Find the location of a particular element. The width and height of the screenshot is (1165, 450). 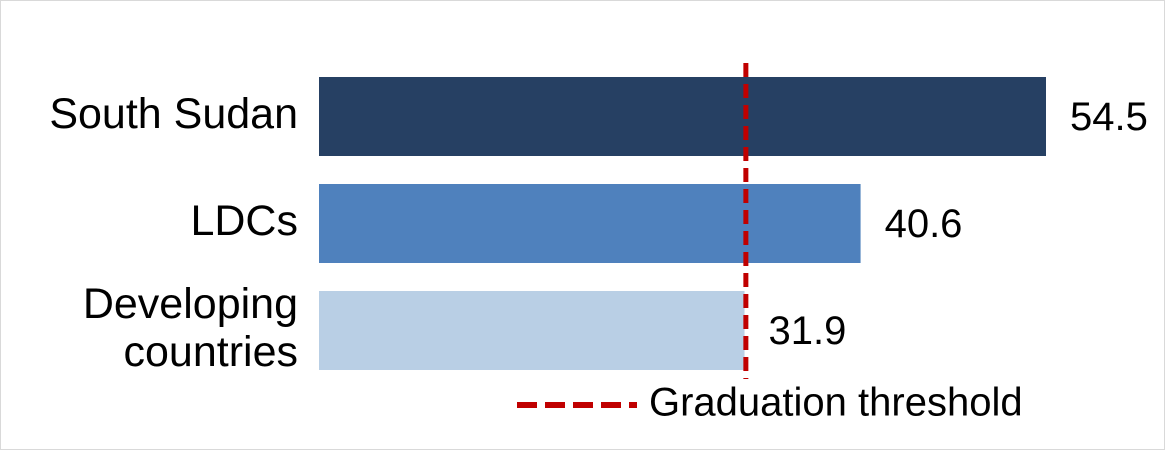

category-label-2-1: countries is located at coordinates (211, 352).